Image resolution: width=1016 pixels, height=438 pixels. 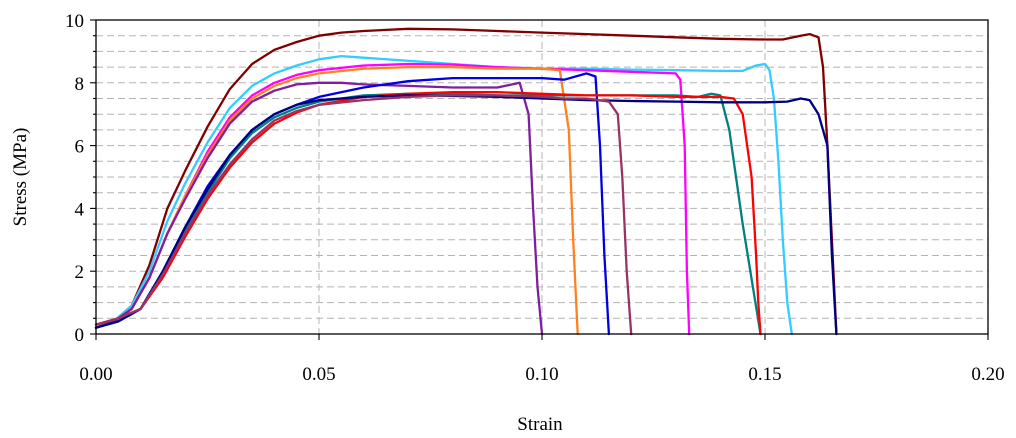 What do you see at coordinates (987, 374) in the screenshot?
I see `x-tick-label: 0.20` at bounding box center [987, 374].